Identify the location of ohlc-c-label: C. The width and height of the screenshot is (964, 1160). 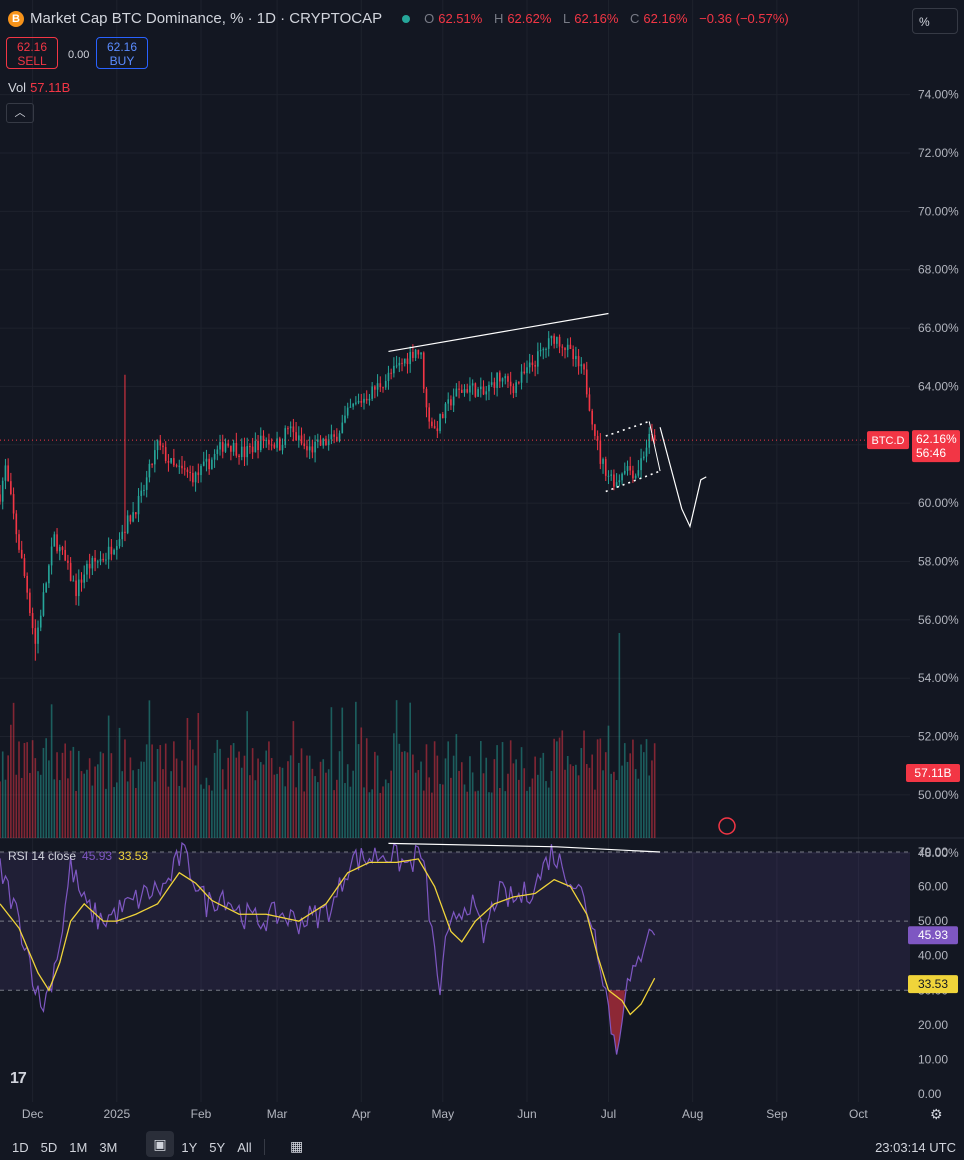
(635, 18).